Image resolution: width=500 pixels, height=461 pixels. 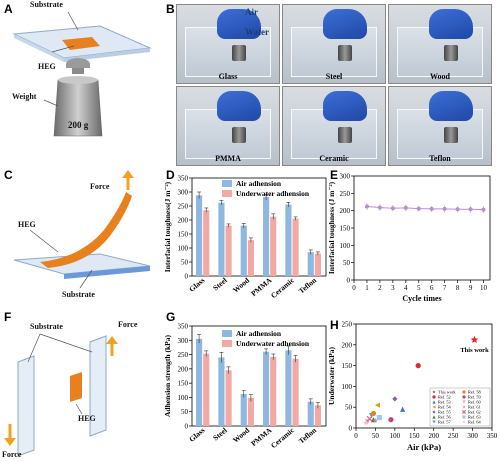 What do you see at coordinates (406, 288) in the screenshot?
I see `chart-e-xtick-label: 4` at bounding box center [406, 288].